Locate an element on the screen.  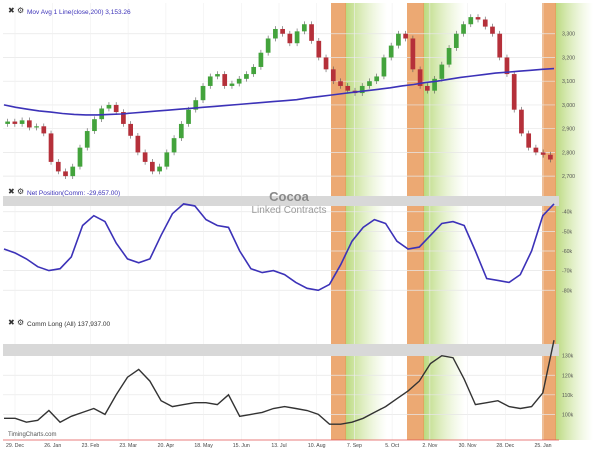
x-tick-label: 15. Jun is located at coordinates (241, 446).